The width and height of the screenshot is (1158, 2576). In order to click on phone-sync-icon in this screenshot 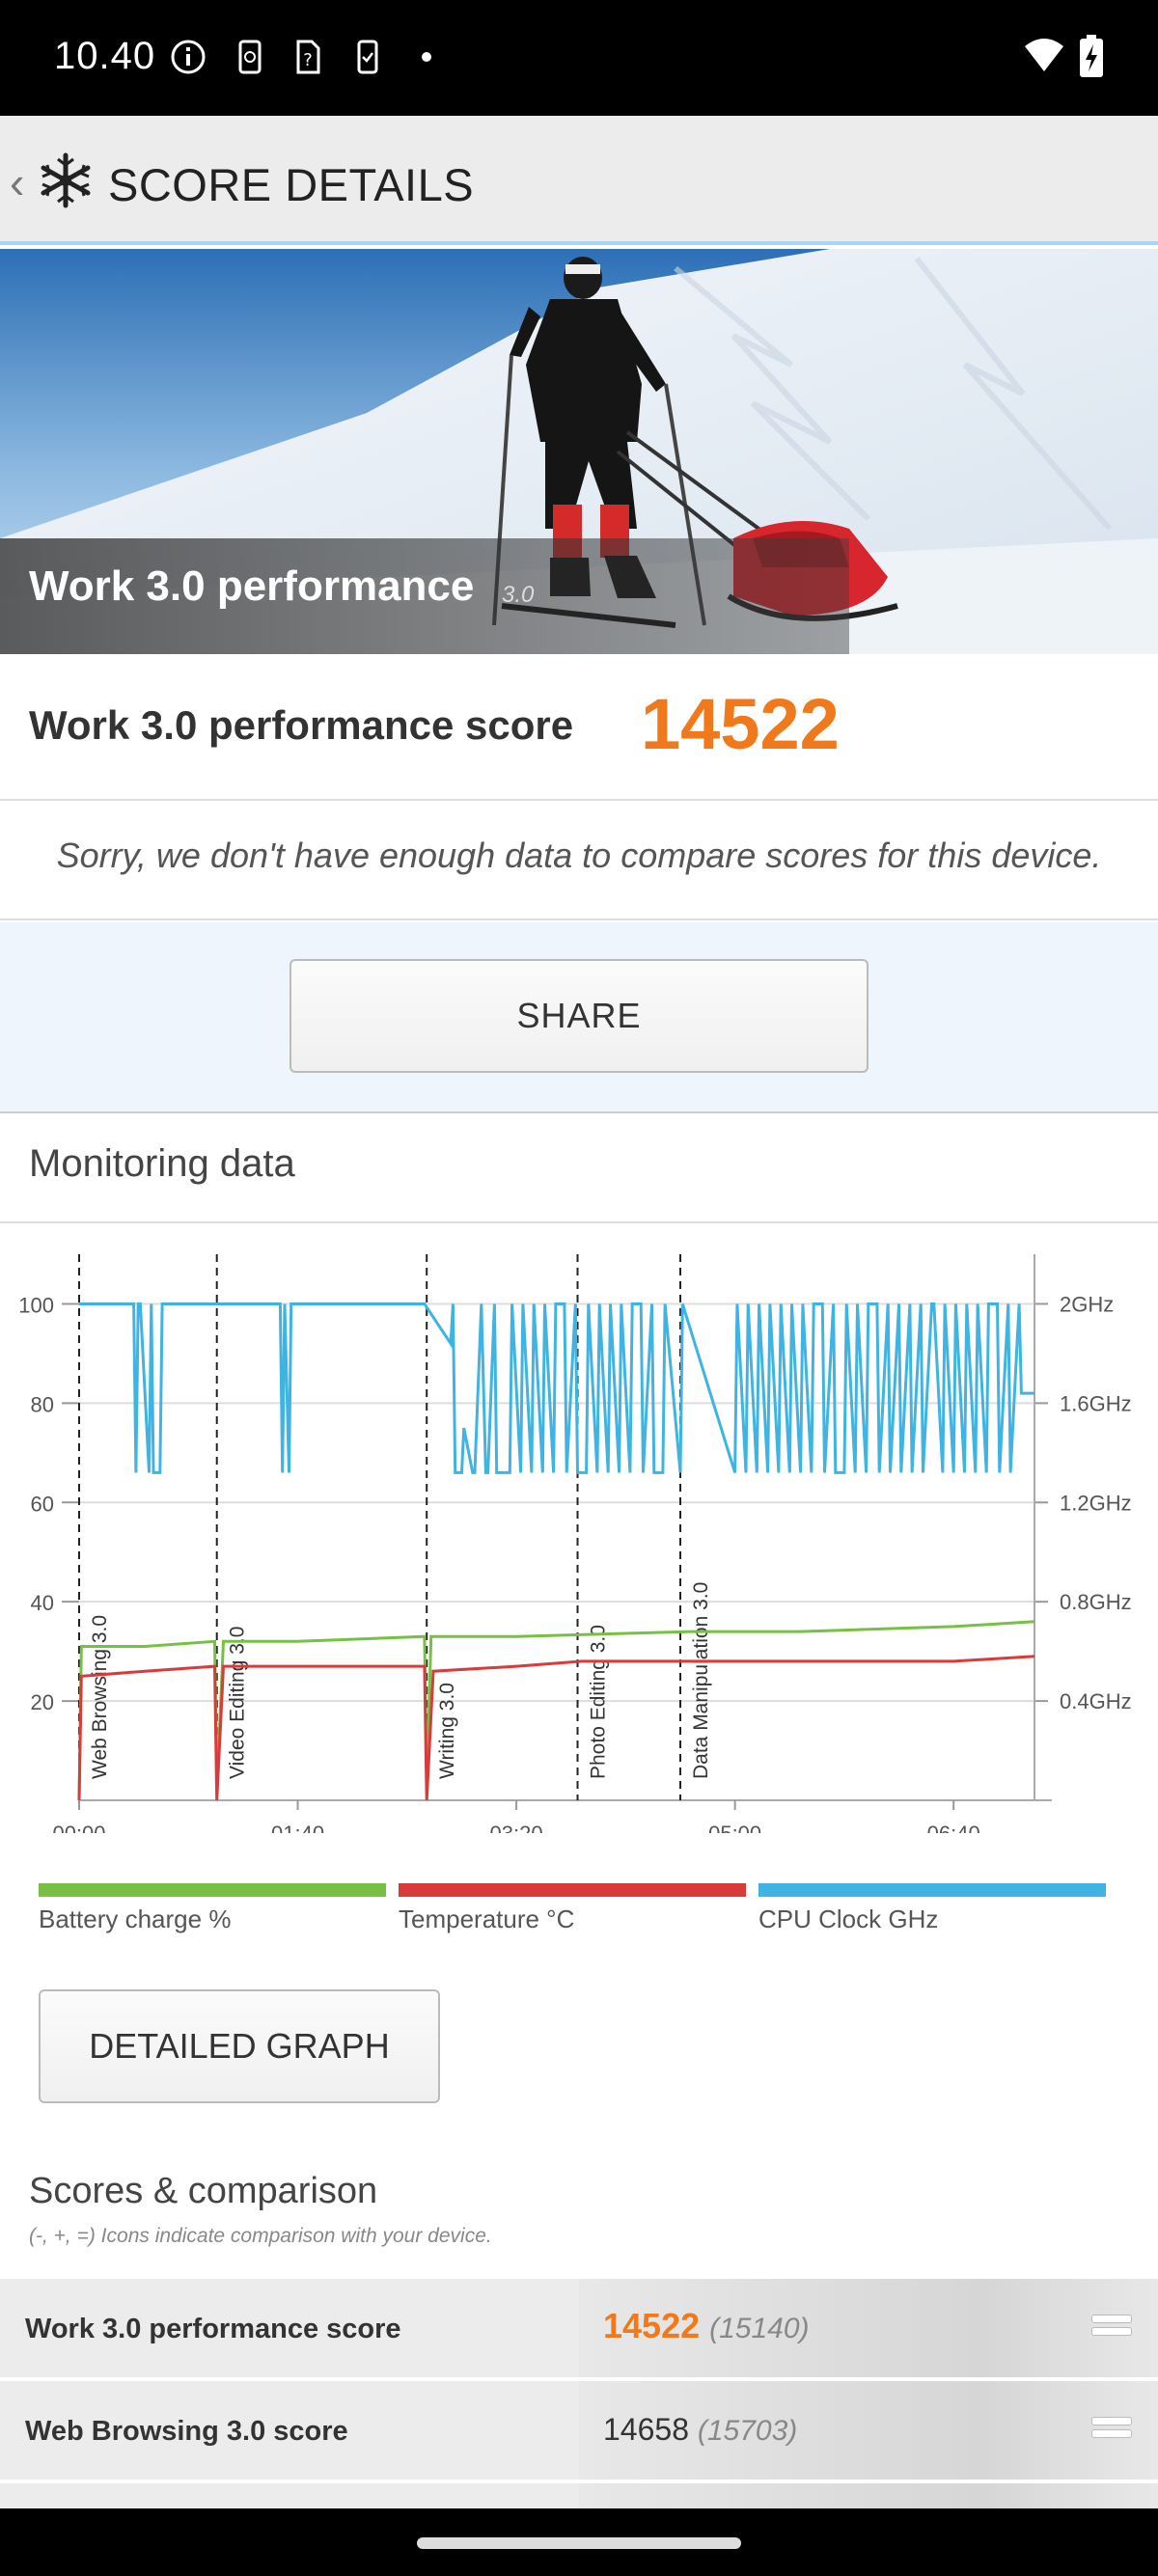, I will do `click(250, 57)`.